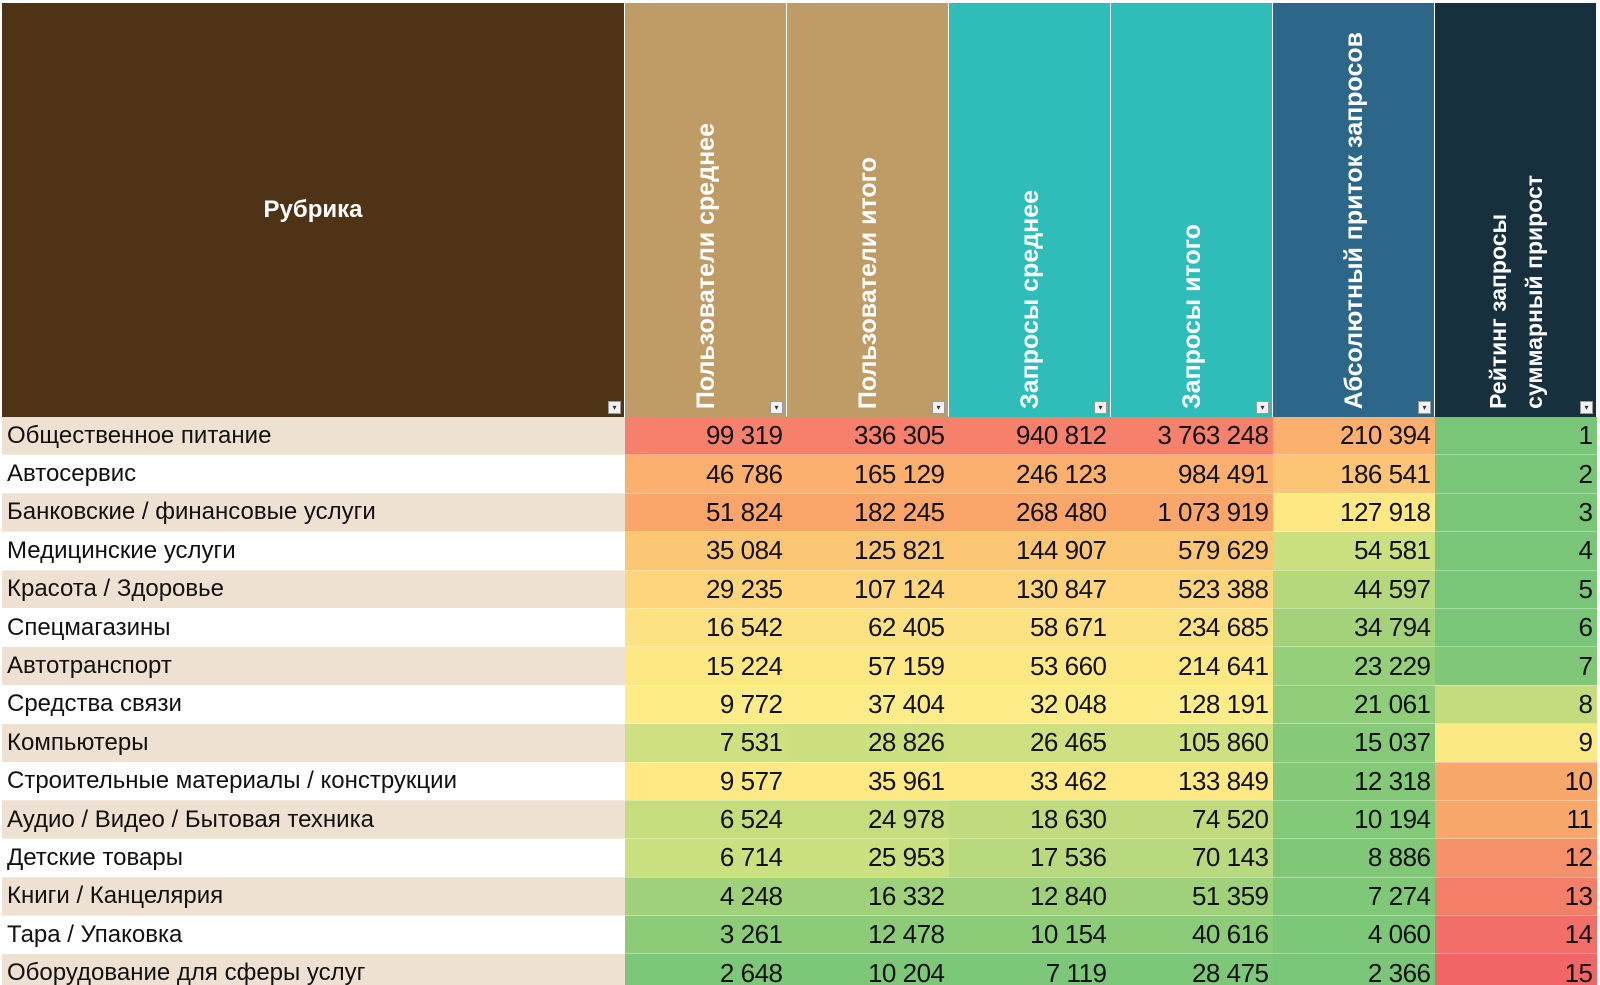 The image size is (1600, 985). I want to click on cell-req-total: 28 475, so click(1191, 969).